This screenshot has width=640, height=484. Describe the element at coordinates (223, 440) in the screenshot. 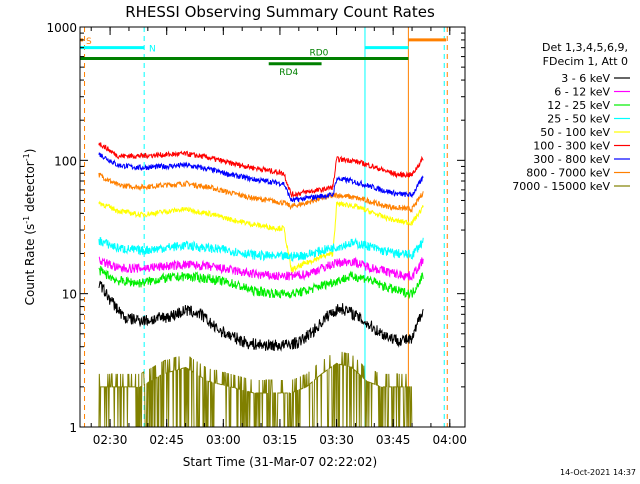

I see `x-tick-label-2: 03:00` at that location.